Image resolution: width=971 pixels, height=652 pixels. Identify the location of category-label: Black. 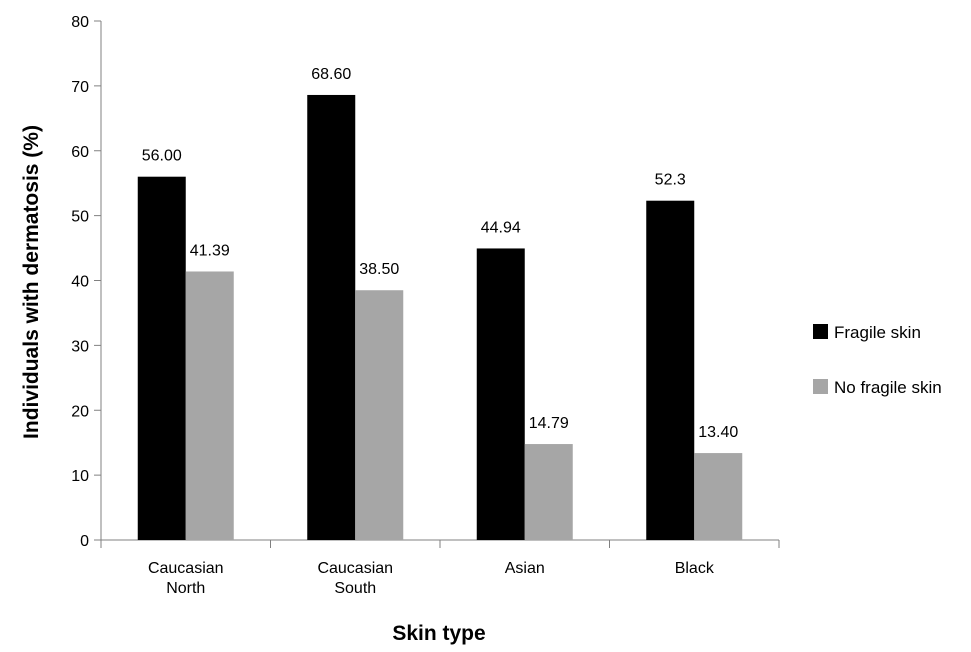
(695, 568).